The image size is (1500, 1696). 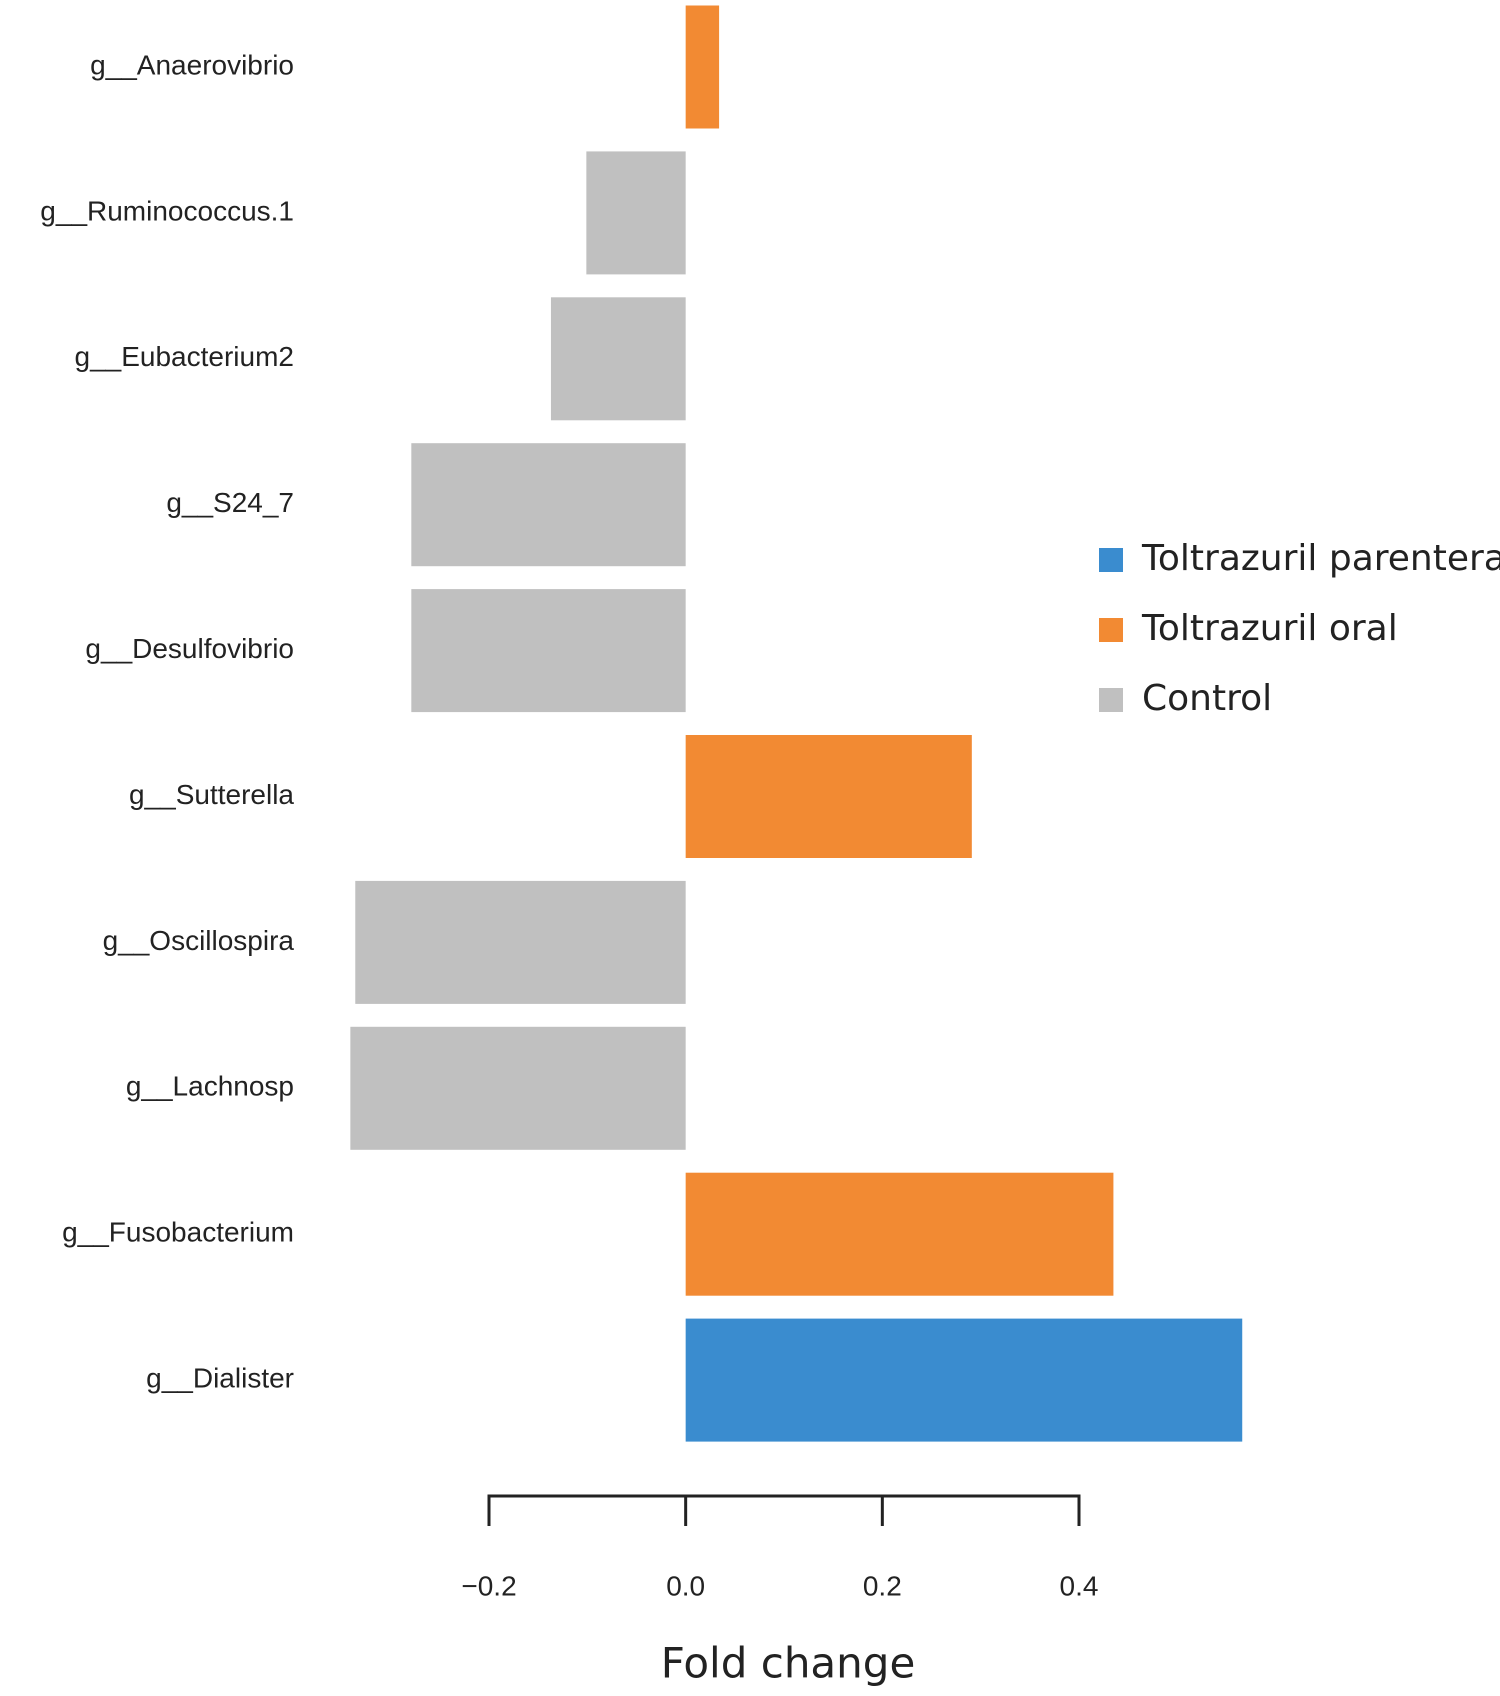 What do you see at coordinates (1269, 628) in the screenshot?
I see `legend-label: Toltrazuril oral` at bounding box center [1269, 628].